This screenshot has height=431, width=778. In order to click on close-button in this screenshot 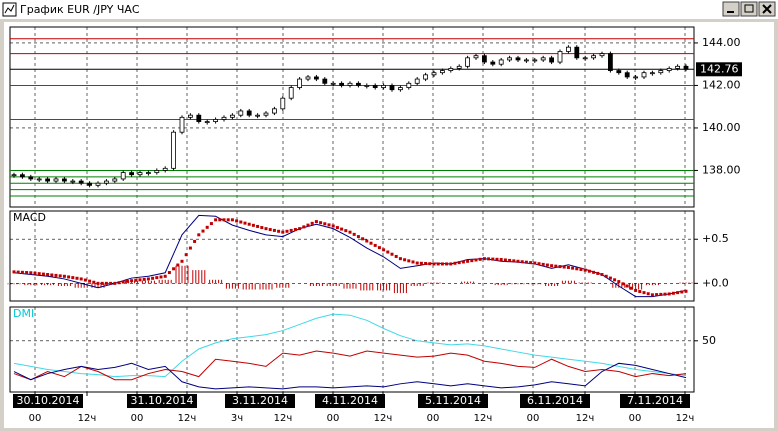, I will do `click(767, 9)`.